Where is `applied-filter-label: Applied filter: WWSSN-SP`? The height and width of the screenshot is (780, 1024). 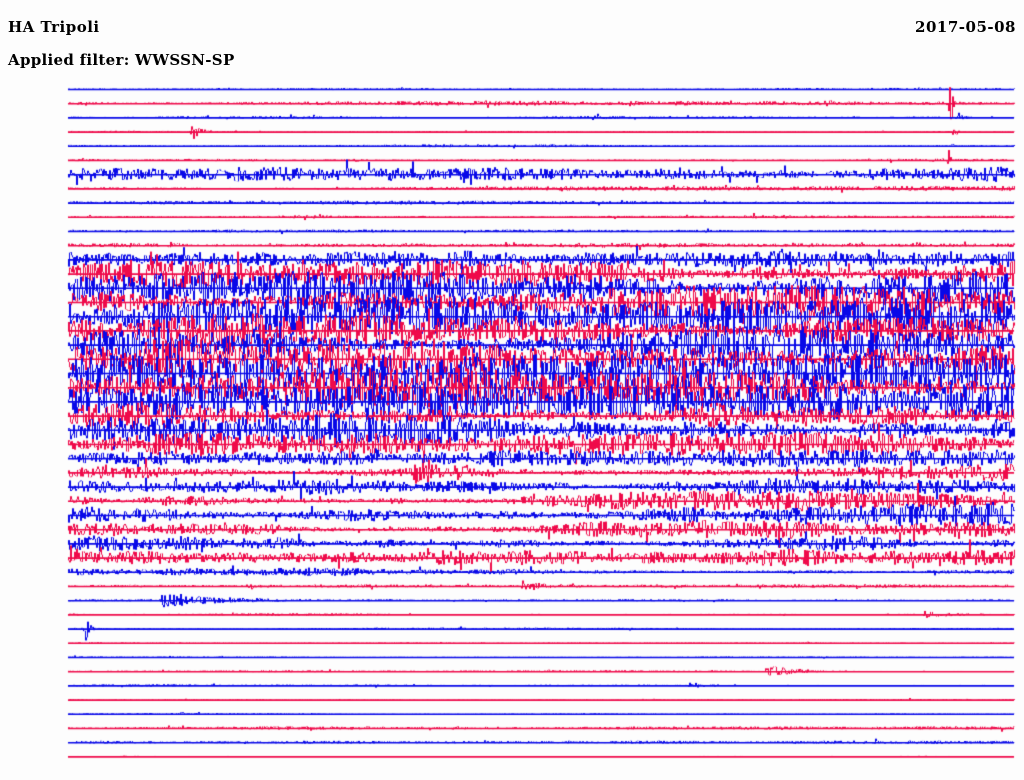 applied-filter-label: Applied filter: WWSSN-SP is located at coordinates (121, 60).